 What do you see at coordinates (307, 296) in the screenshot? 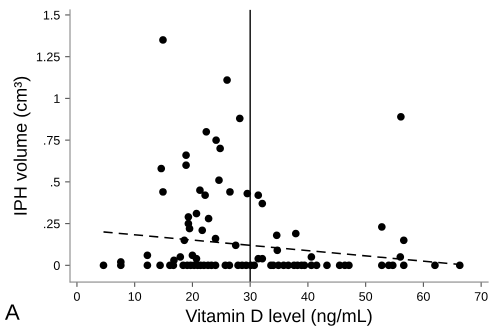
I see `x-tick-label: 40` at bounding box center [307, 296].